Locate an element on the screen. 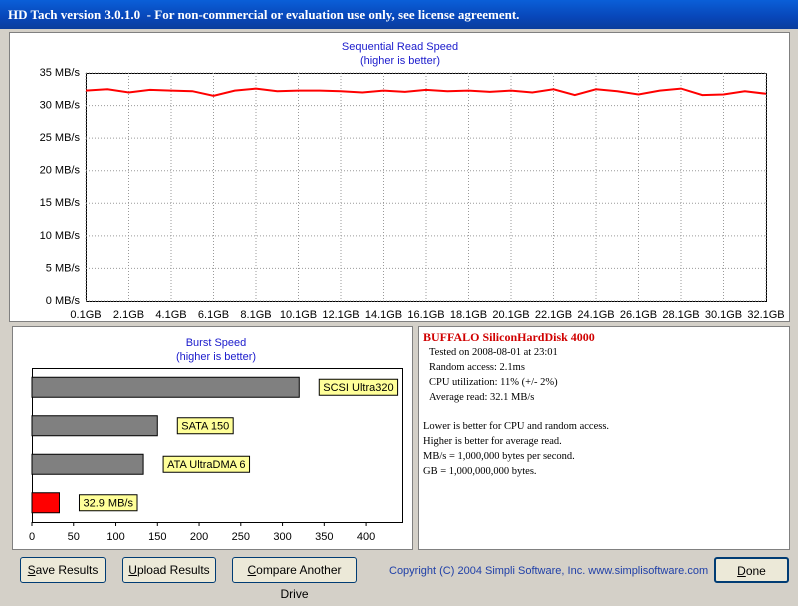 The width and height of the screenshot is (798, 606). info-line: CPU utilization: 11% (+/- 2%) is located at coordinates (493, 382).